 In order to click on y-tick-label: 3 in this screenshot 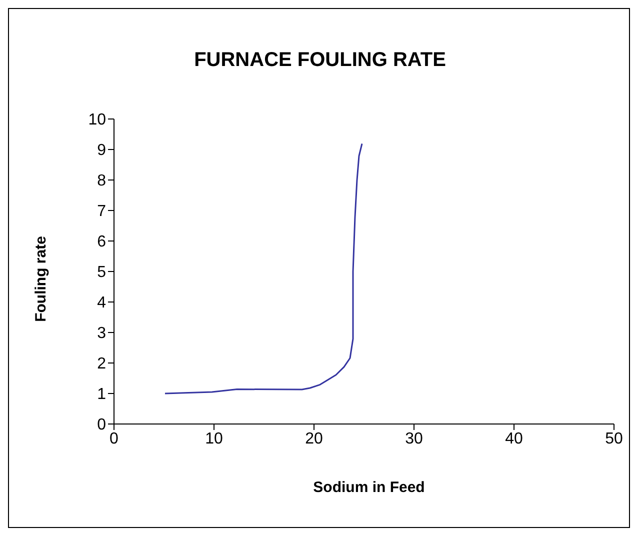, I will do `click(101, 333)`.